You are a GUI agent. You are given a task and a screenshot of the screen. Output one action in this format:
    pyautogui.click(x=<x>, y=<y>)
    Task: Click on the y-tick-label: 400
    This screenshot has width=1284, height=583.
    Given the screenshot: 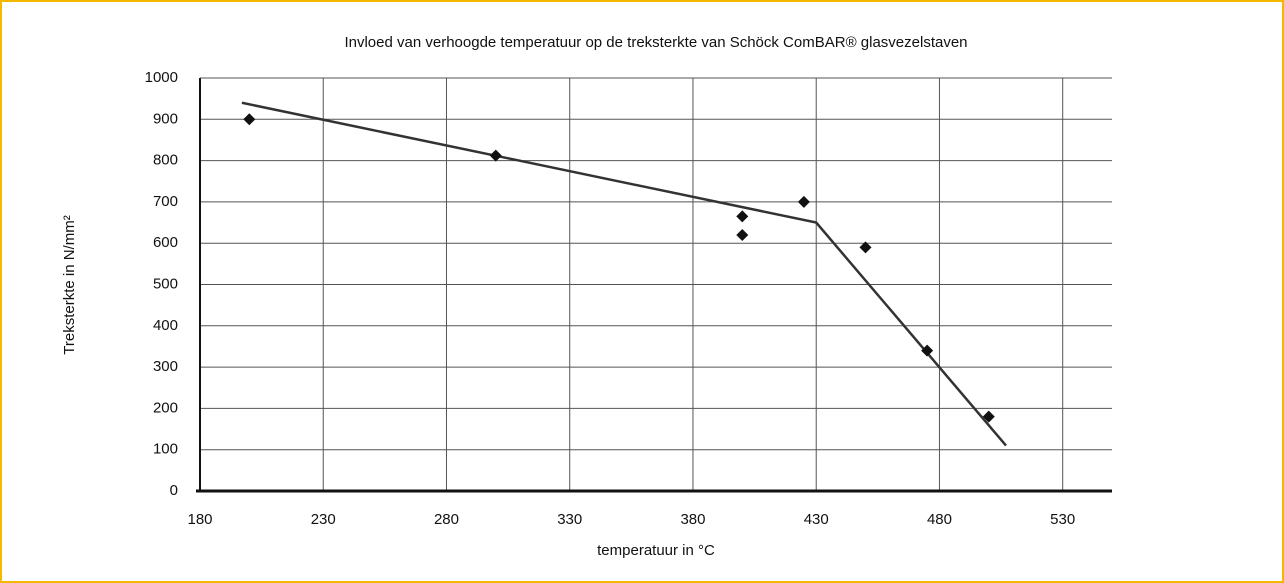 What is the action you would take?
    pyautogui.click(x=165, y=325)
    